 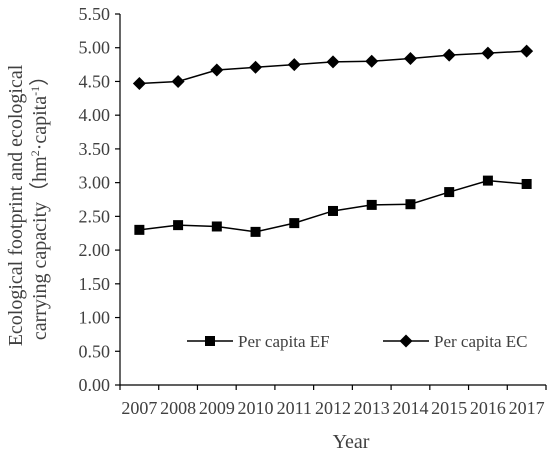 What do you see at coordinates (95, 351) in the screenshot?
I see `y-tick-label: 0.50` at bounding box center [95, 351].